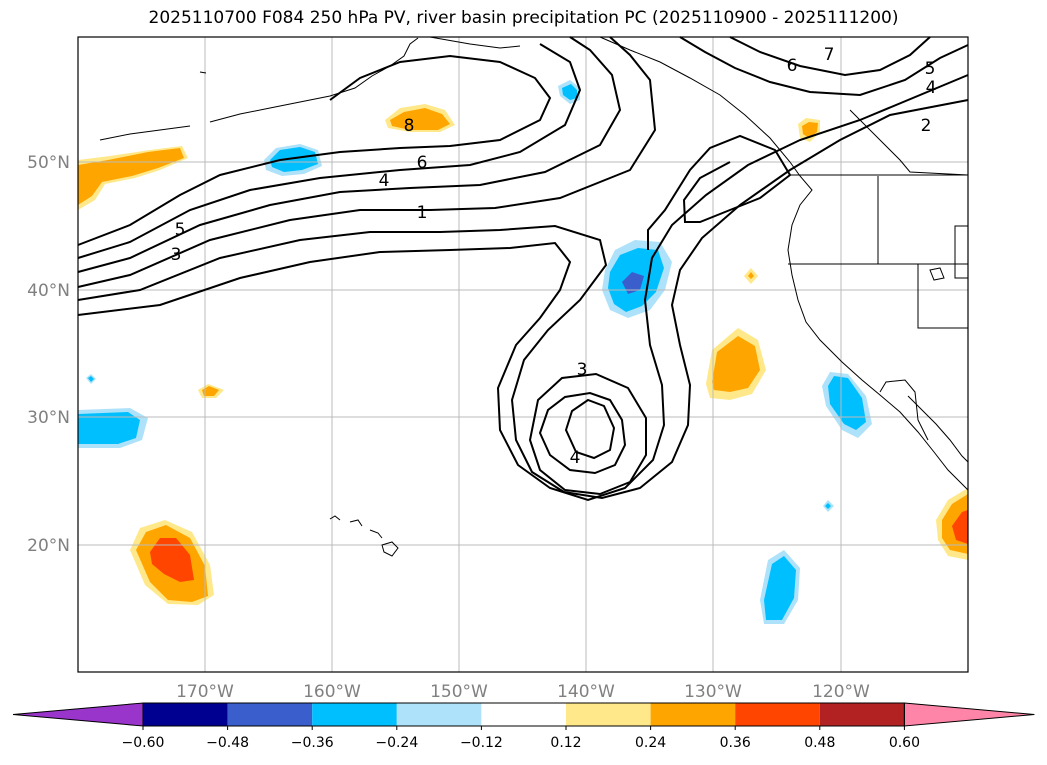 The image size is (1047, 765). Describe the element at coordinates (650, 743) in the screenshot. I see `colorbar-tick-label: 0.24` at that location.